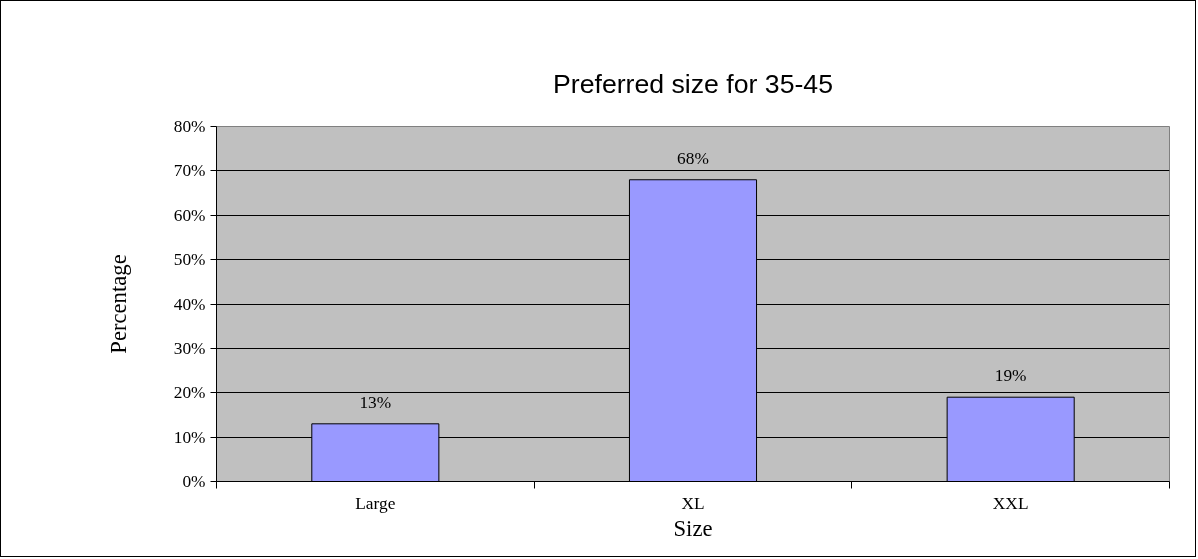 The width and height of the screenshot is (1198, 559). I want to click on y-tick-label: 60%, so click(189, 215).